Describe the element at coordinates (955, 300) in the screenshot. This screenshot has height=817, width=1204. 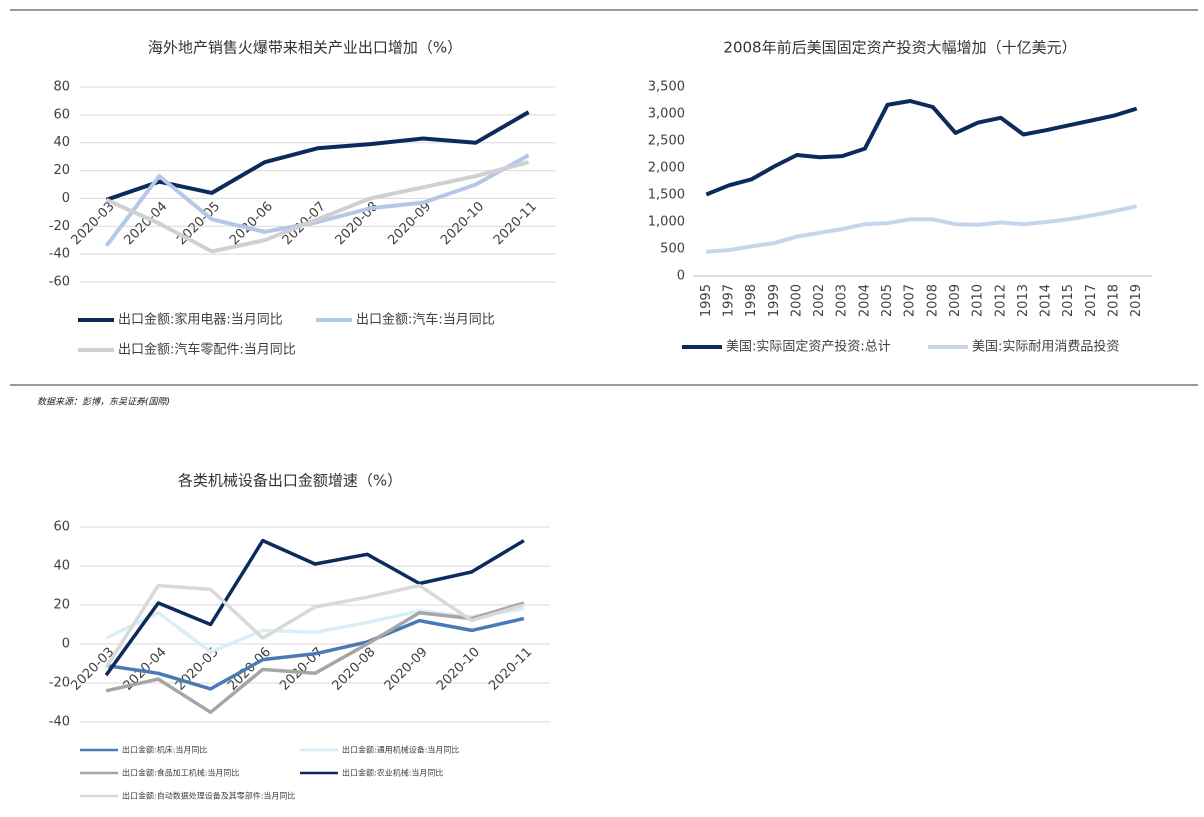
I see `x-tick-label: 2009` at that location.